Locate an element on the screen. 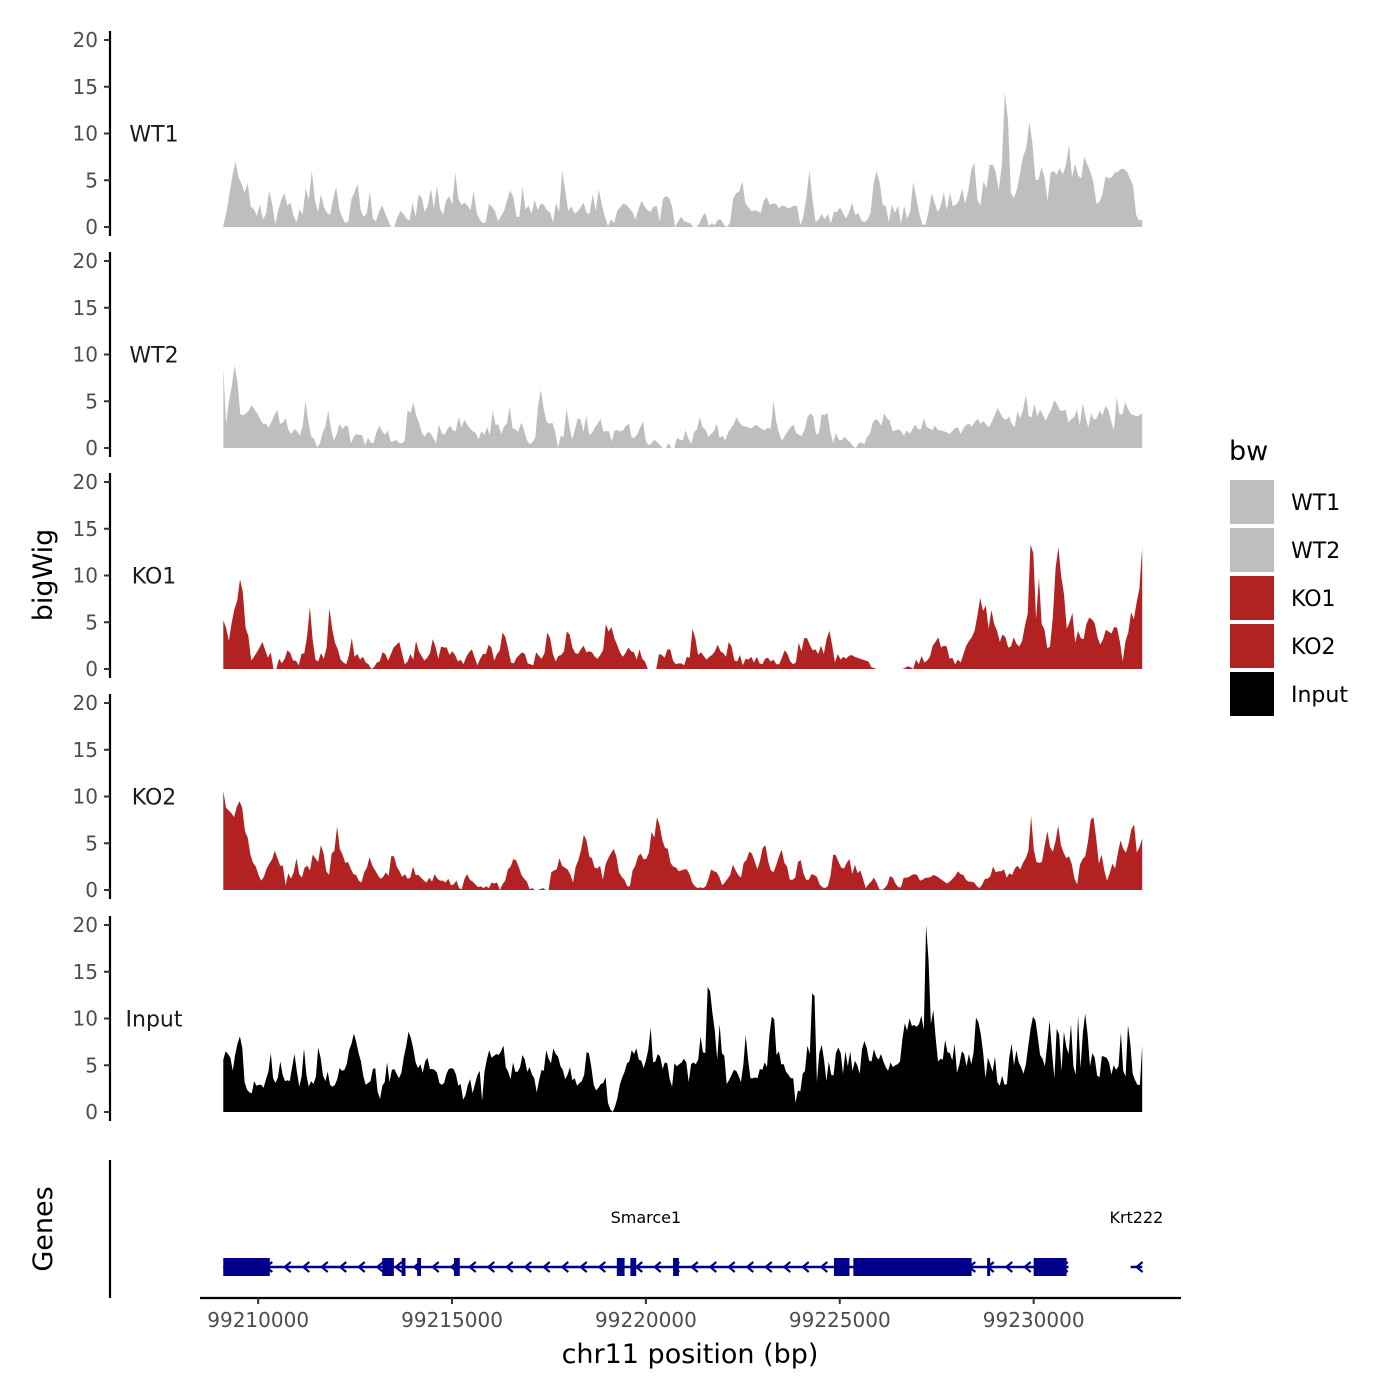 This screenshot has width=1400, height=1400. track-label-wt2: WT2 is located at coordinates (153, 356).